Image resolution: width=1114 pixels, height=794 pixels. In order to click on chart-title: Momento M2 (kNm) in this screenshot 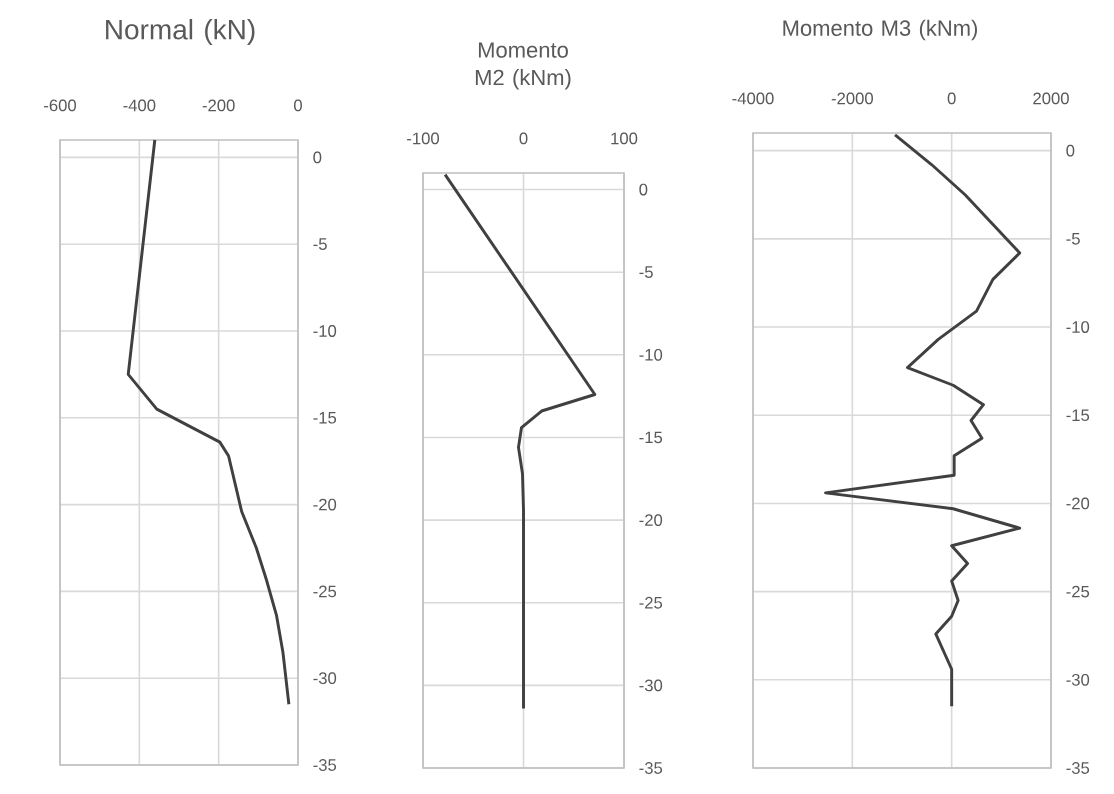, I will do `click(523, 66)`.